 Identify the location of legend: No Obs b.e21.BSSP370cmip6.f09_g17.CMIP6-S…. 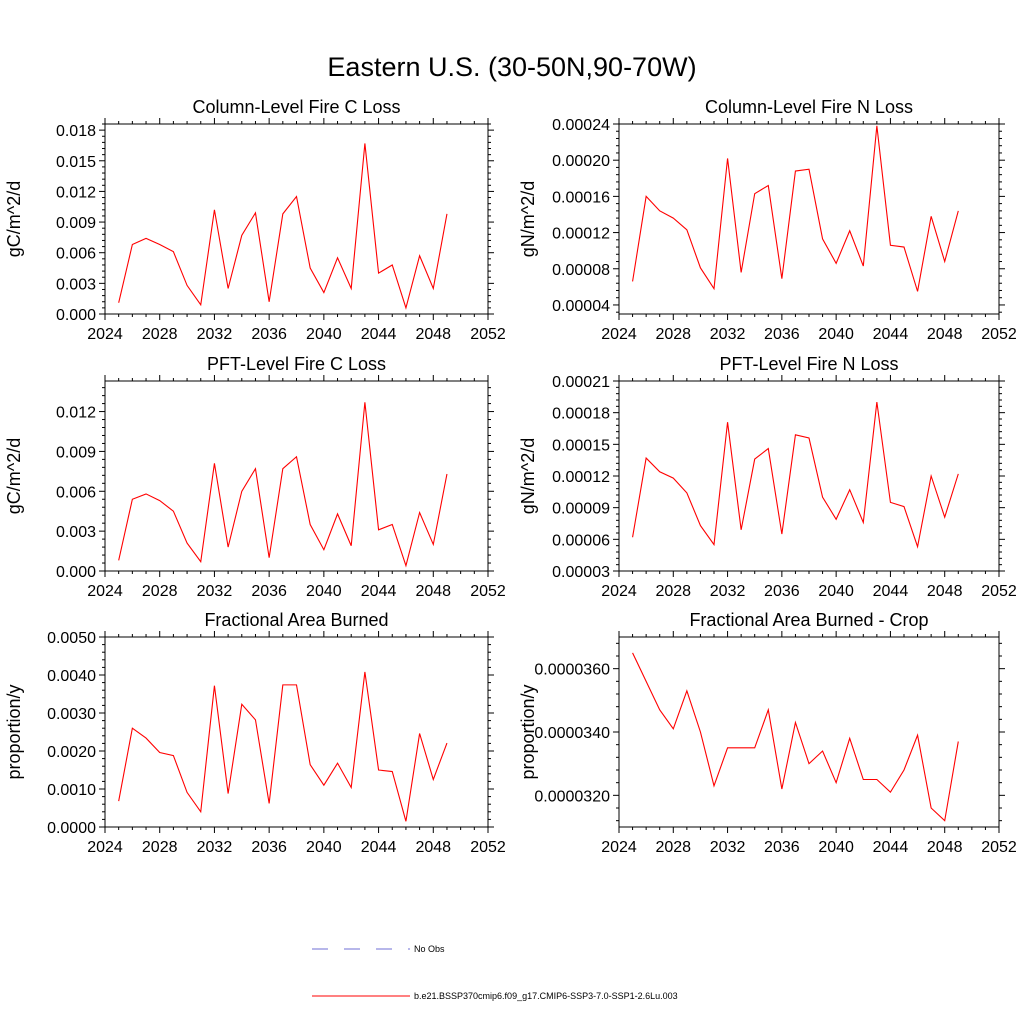
(495, 972).